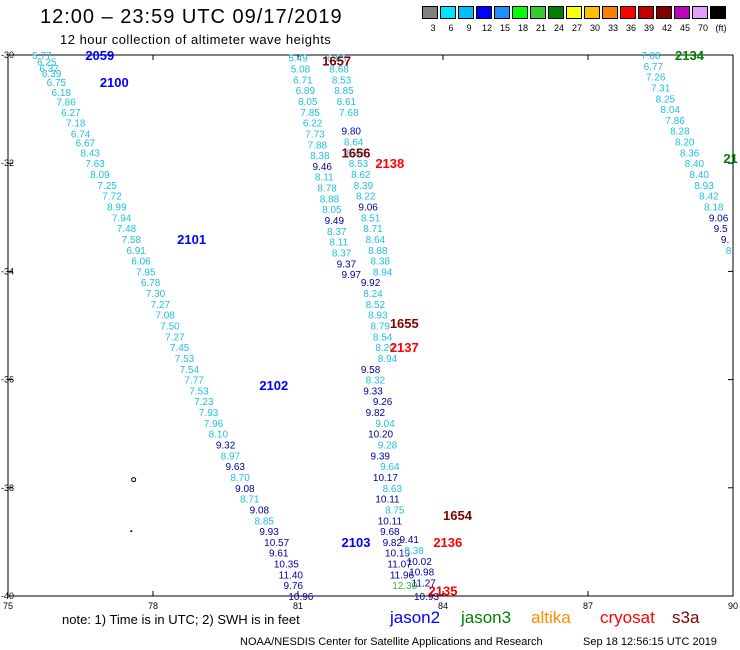 The width and height of the screenshot is (740, 650). I want to click on wave-height-value: 8.88, so click(330, 199).